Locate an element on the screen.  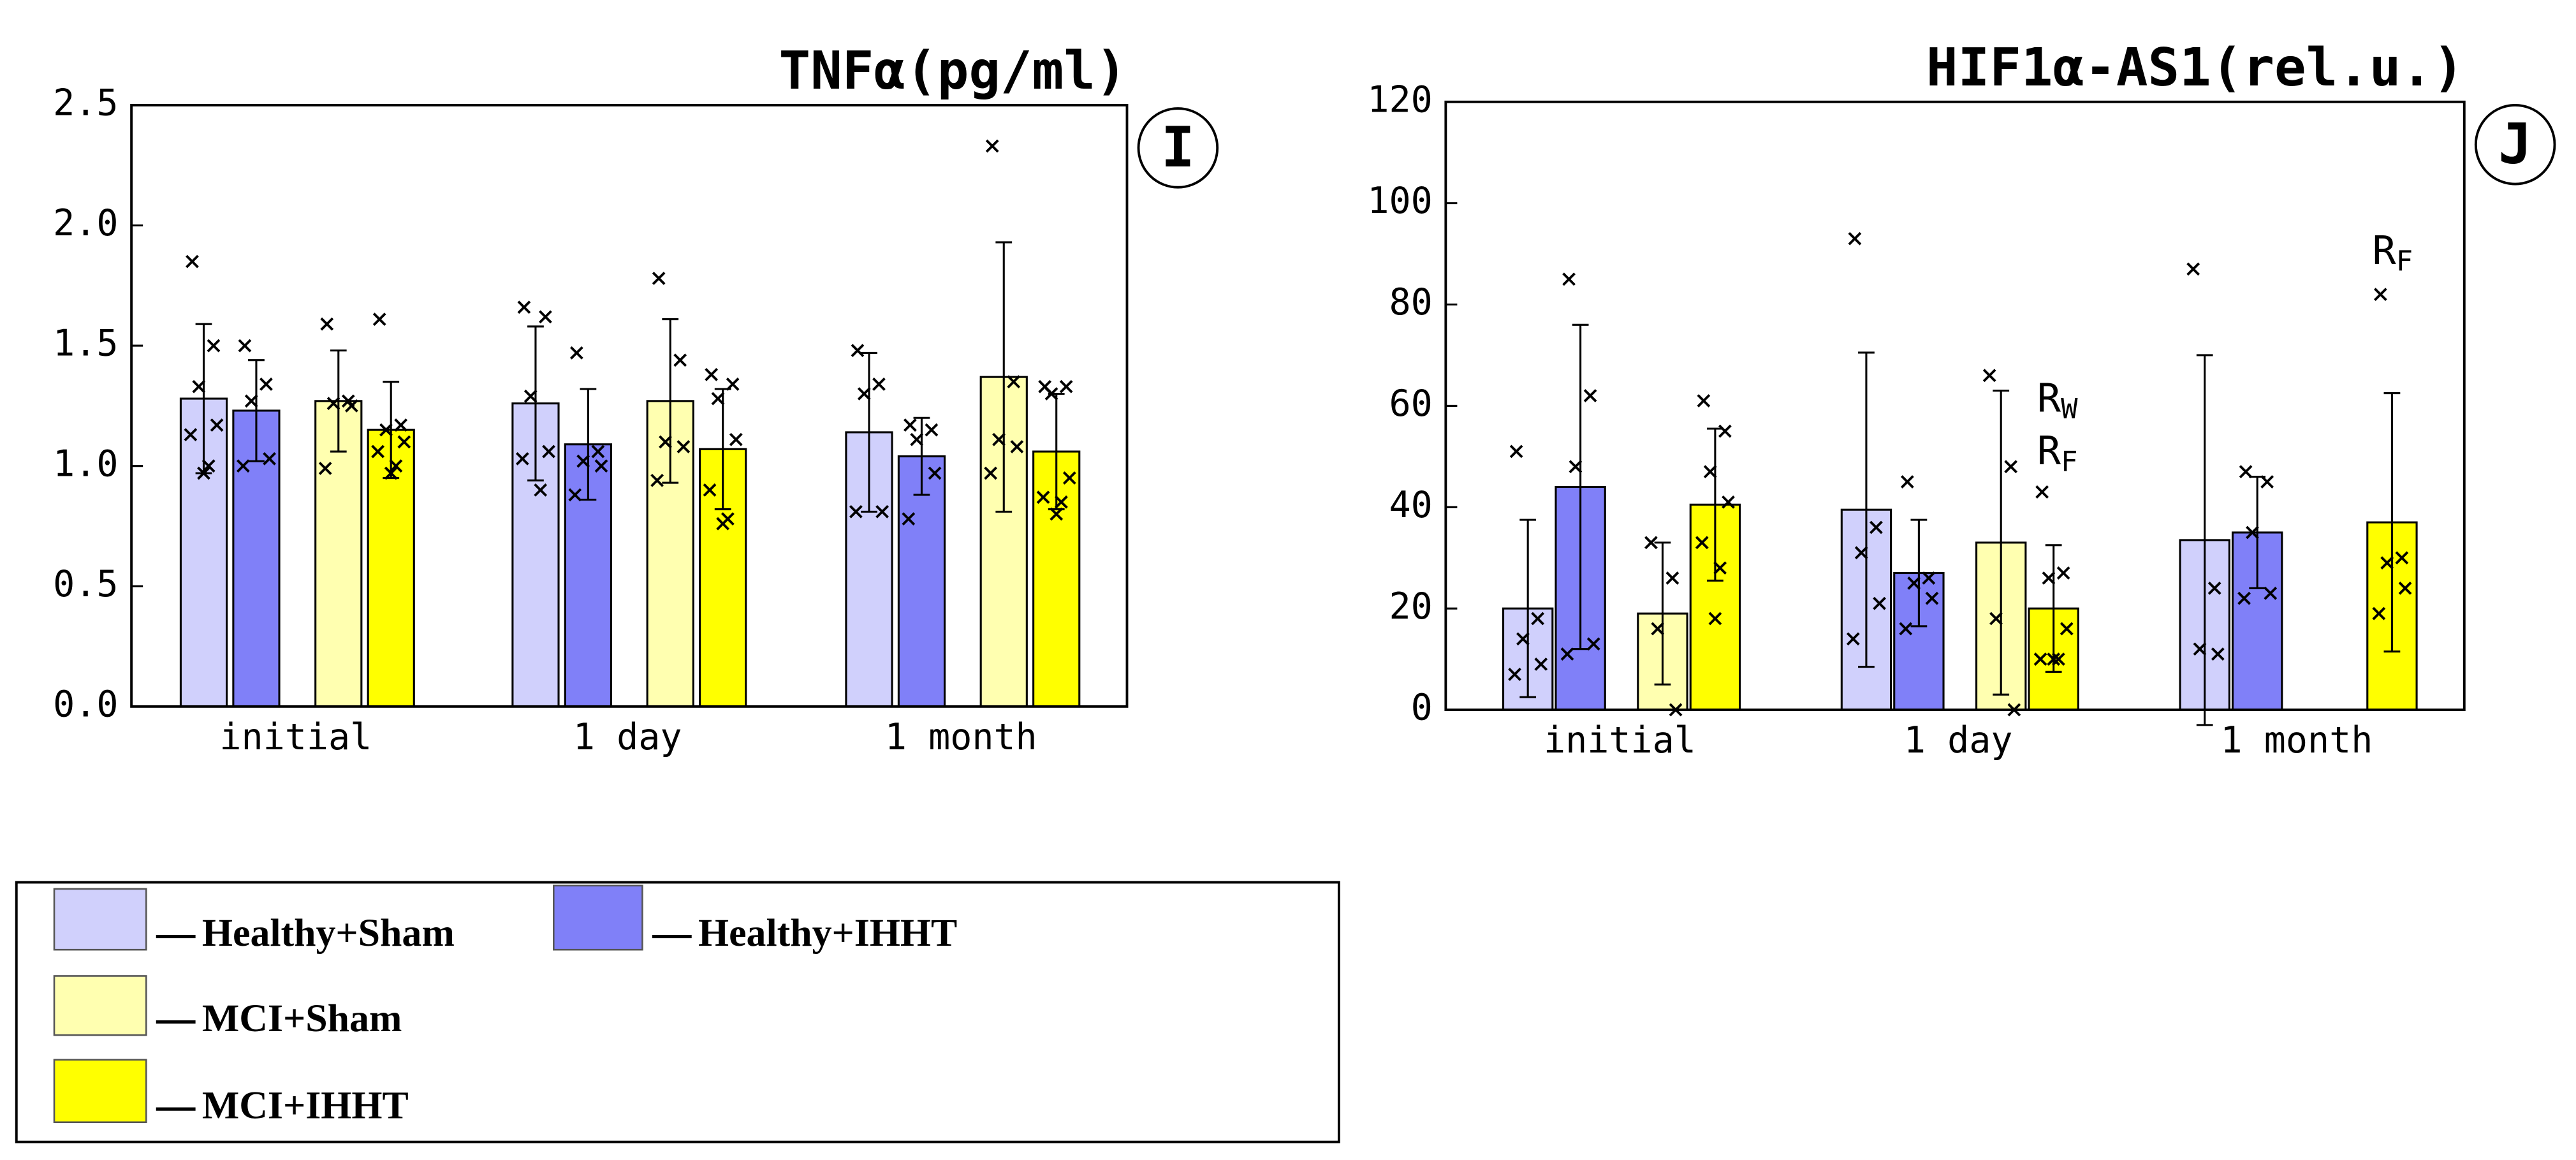
annotation-label: R is located at coordinates (2385, 251).